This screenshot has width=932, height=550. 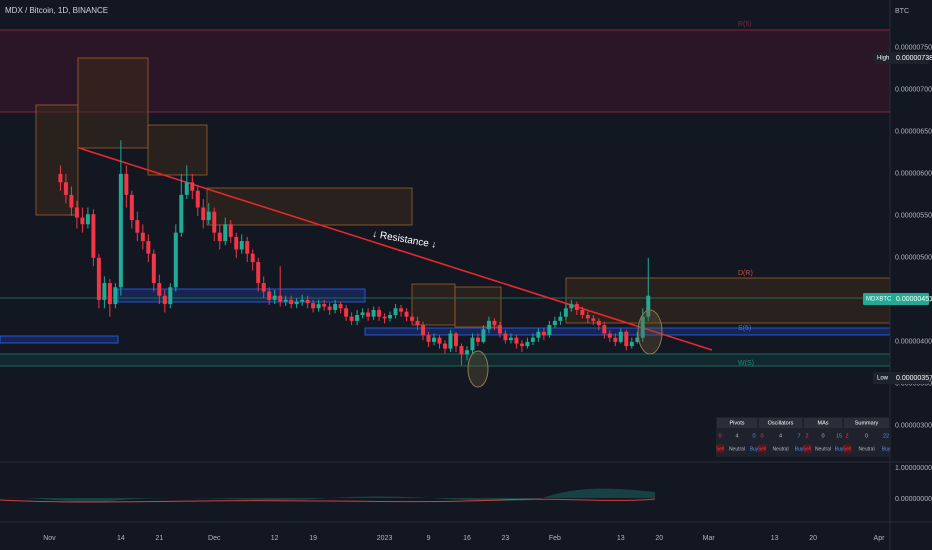 What do you see at coordinates (709, 538) in the screenshot?
I see `x-tick-label: Mar` at bounding box center [709, 538].